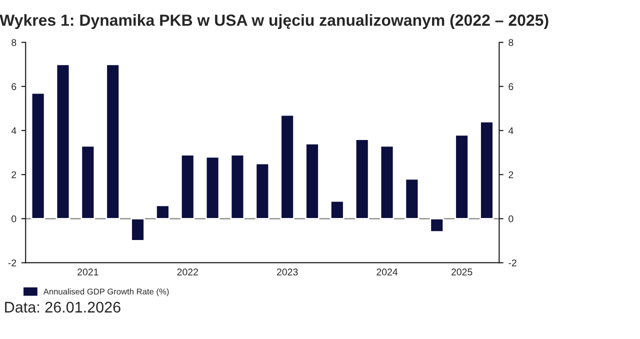 The height and width of the screenshot is (339, 640). I want to click on y-tick-label: 8, so click(14, 42).